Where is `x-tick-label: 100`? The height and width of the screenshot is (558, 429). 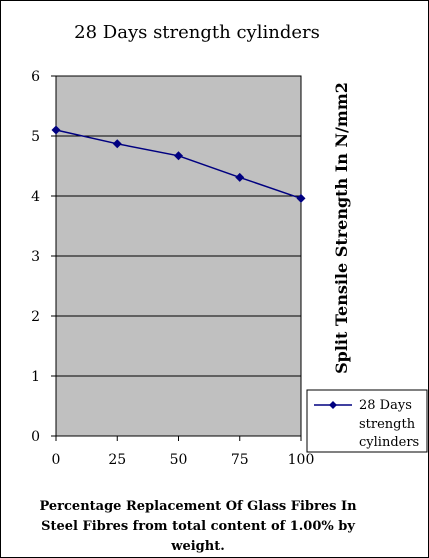 x-tick-label: 100 is located at coordinates (301, 460).